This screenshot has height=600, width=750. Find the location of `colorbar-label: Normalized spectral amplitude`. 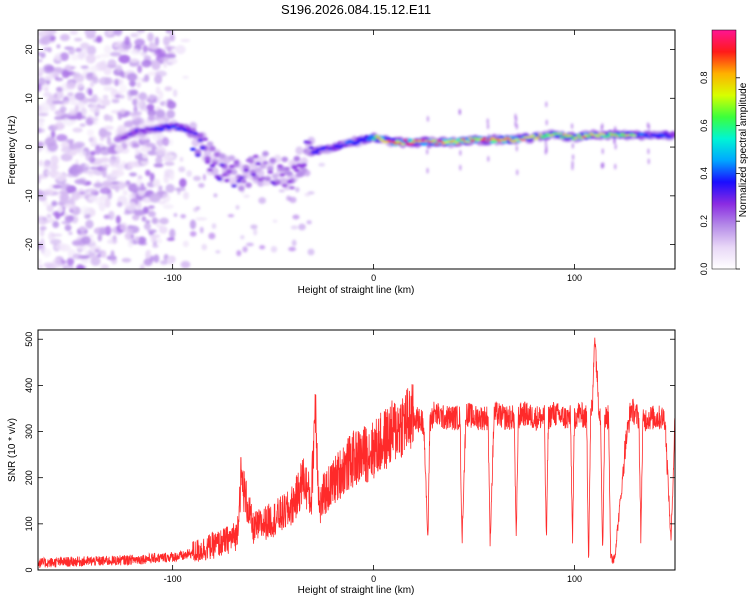

colorbar-label: Normalized spectral amplitude is located at coordinates (743, 149).